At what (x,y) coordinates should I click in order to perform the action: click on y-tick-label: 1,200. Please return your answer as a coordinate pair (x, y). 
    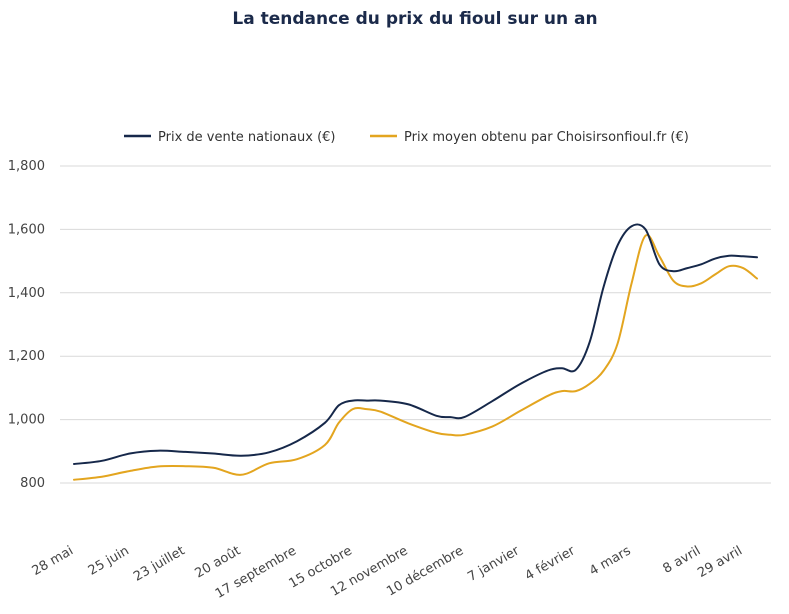
    Looking at the image, I should click on (26, 356).